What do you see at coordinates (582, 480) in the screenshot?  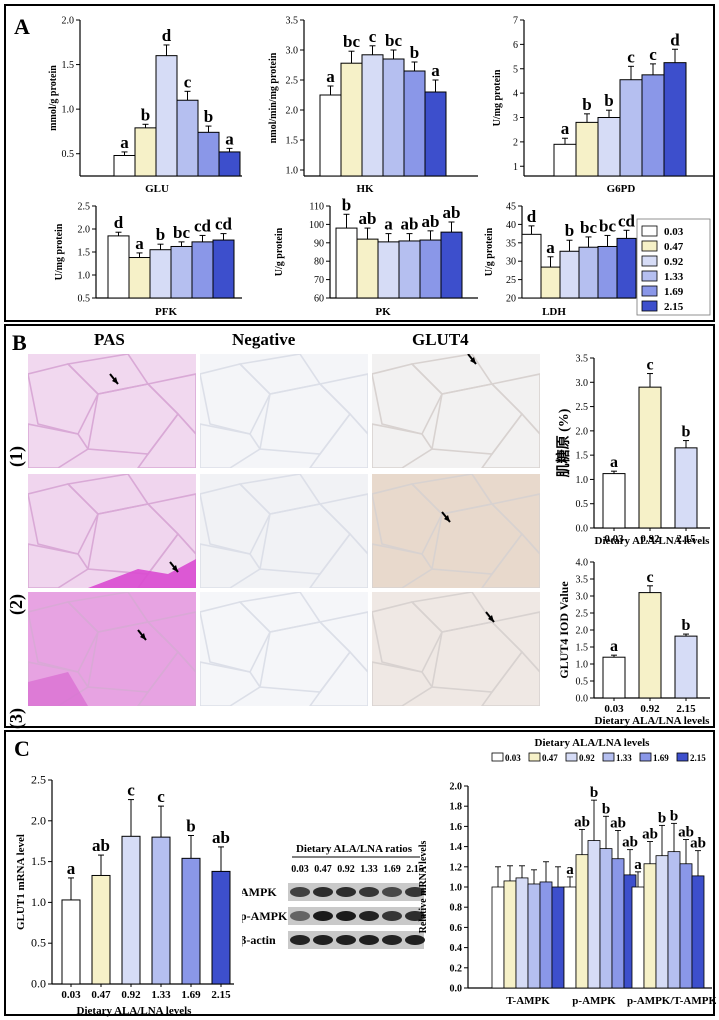 I see `glycogen-y-tick-label: 1.0` at bounding box center [582, 480].